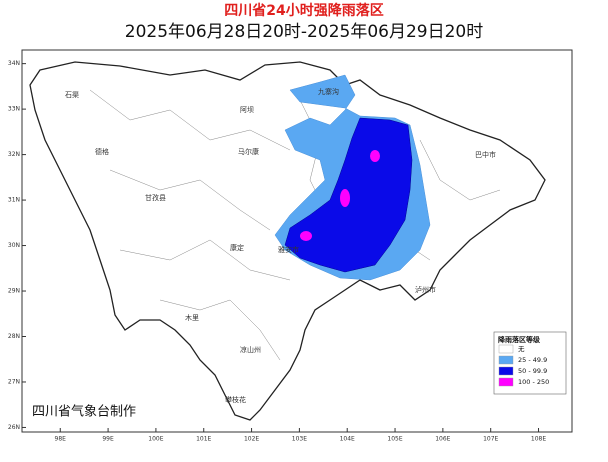 The height and width of the screenshot is (462, 608). Describe the element at coordinates (84, 412) in the screenshot. I see `credit: 四川省气象台制作` at that location.